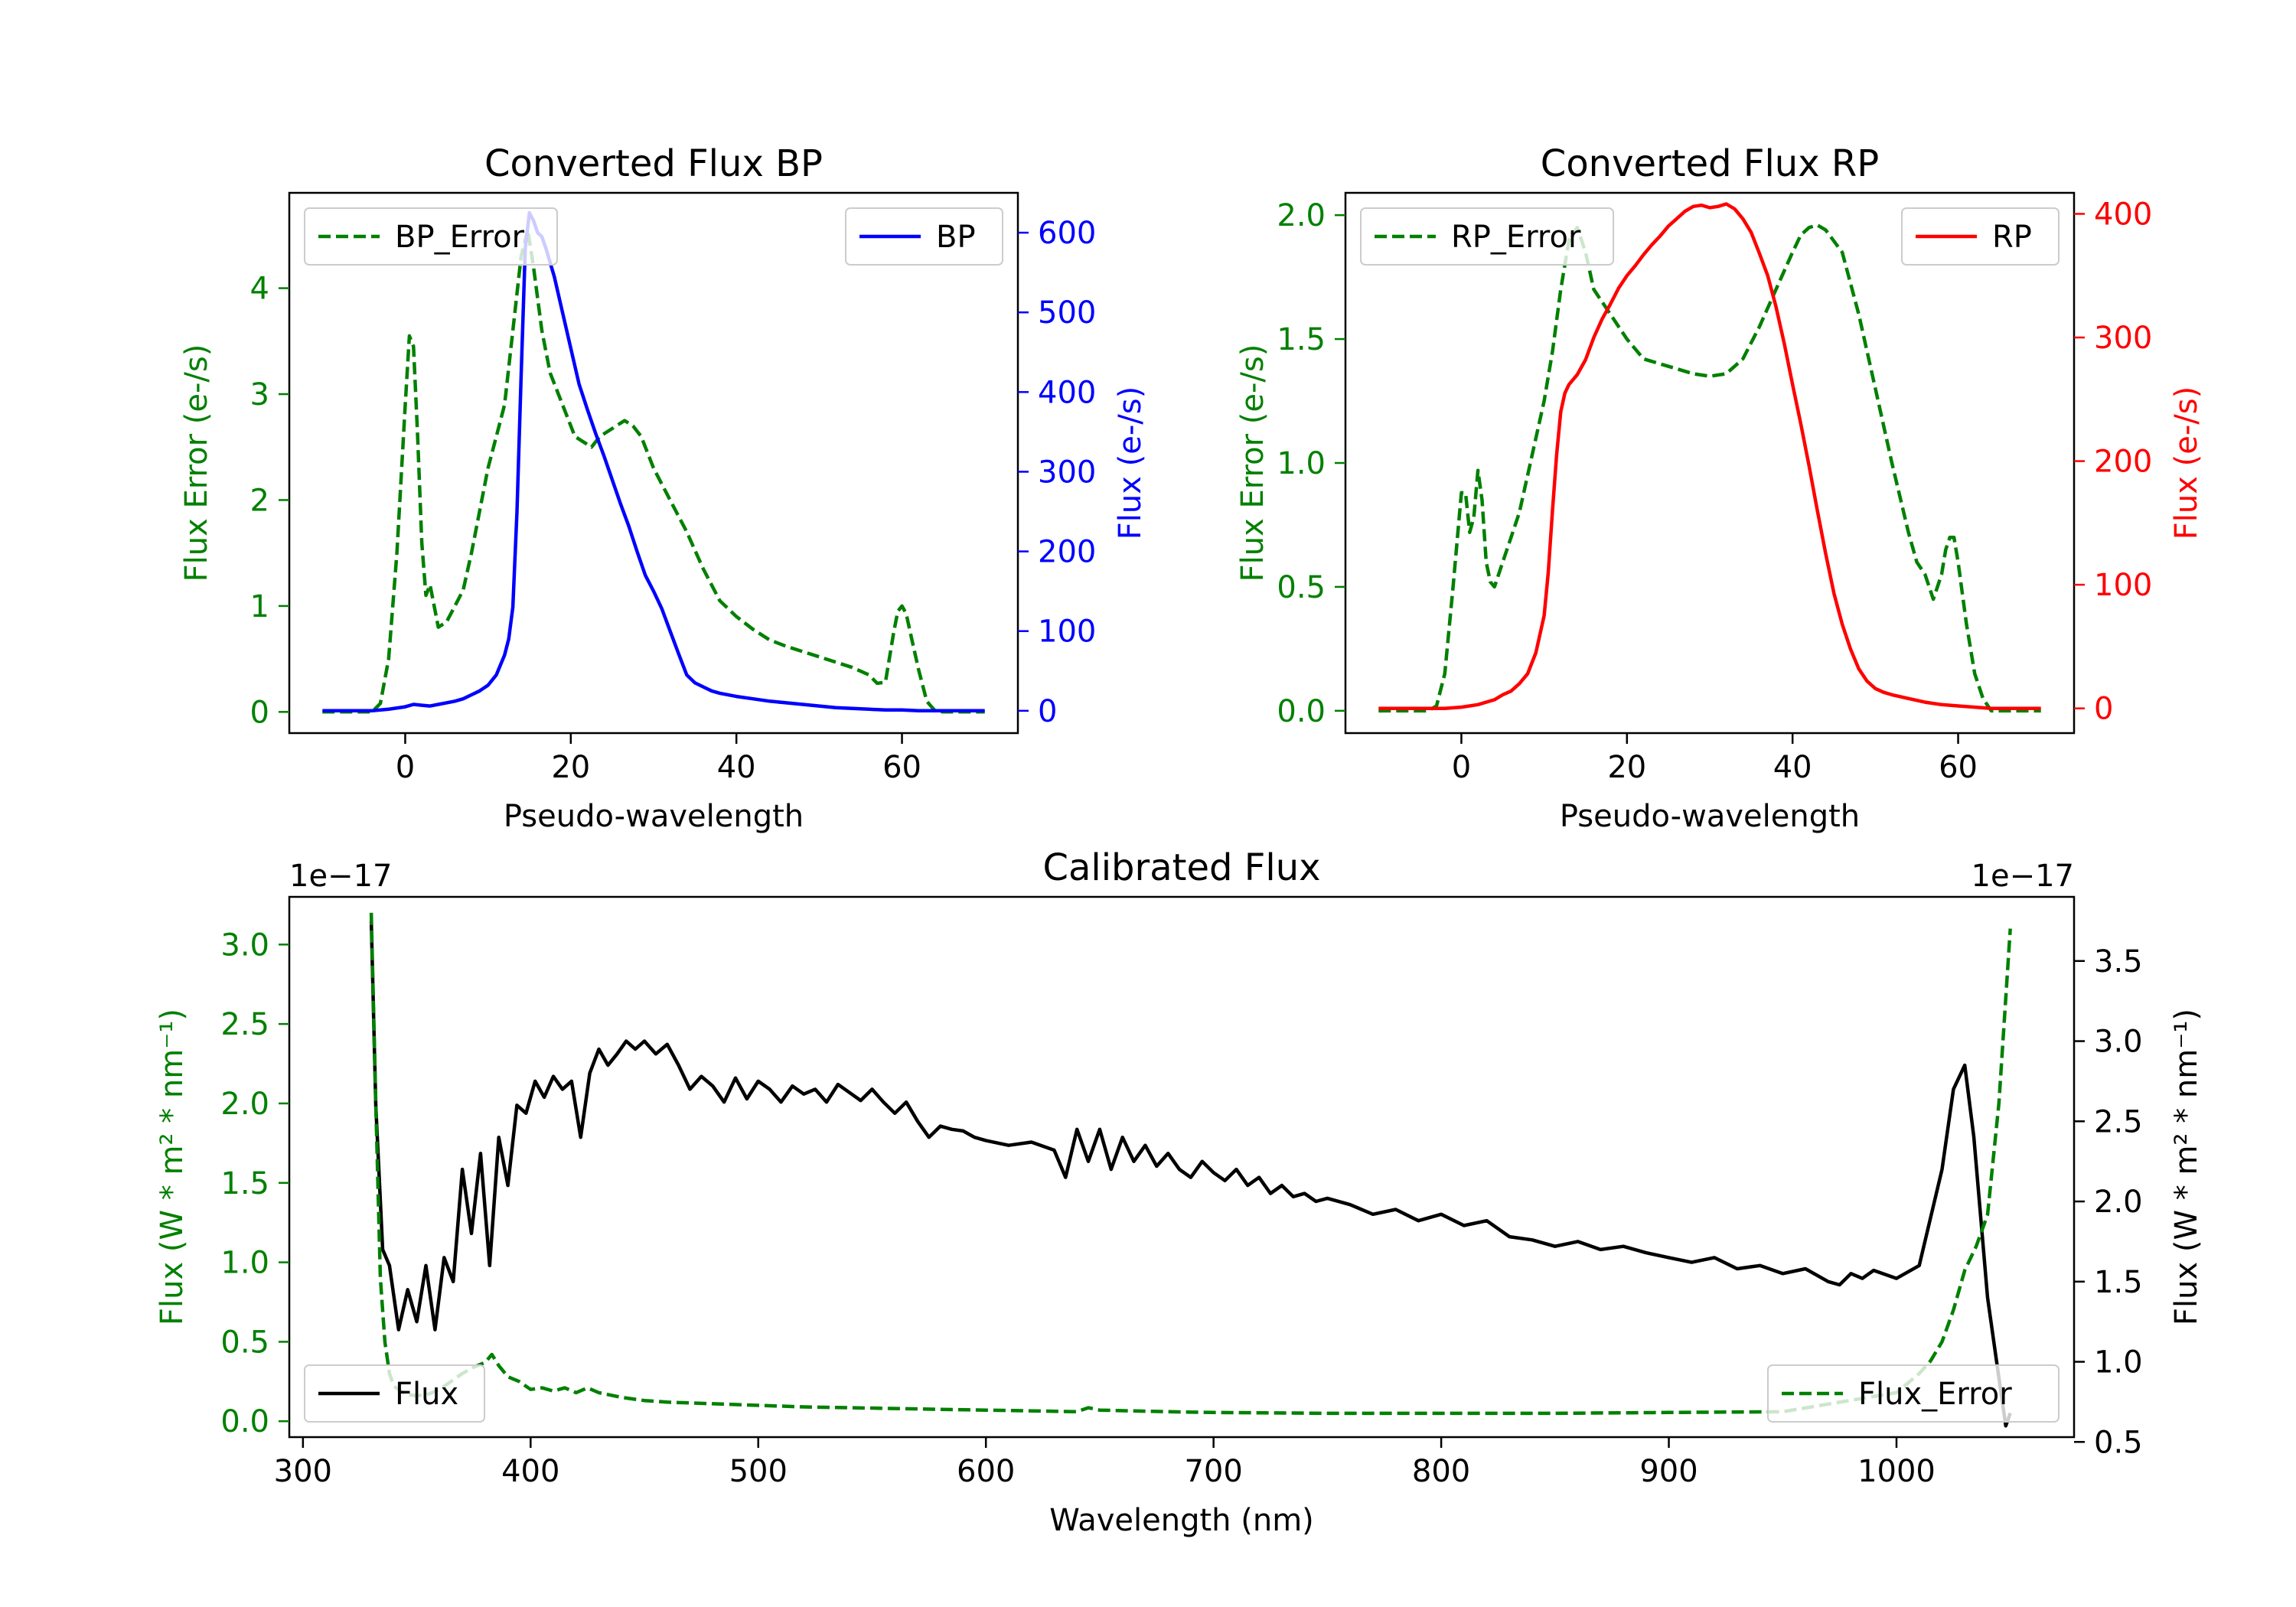 The image size is (2296, 1607). What do you see at coordinates (956, 237) in the screenshot?
I see `legend-flux-label: BP` at bounding box center [956, 237].